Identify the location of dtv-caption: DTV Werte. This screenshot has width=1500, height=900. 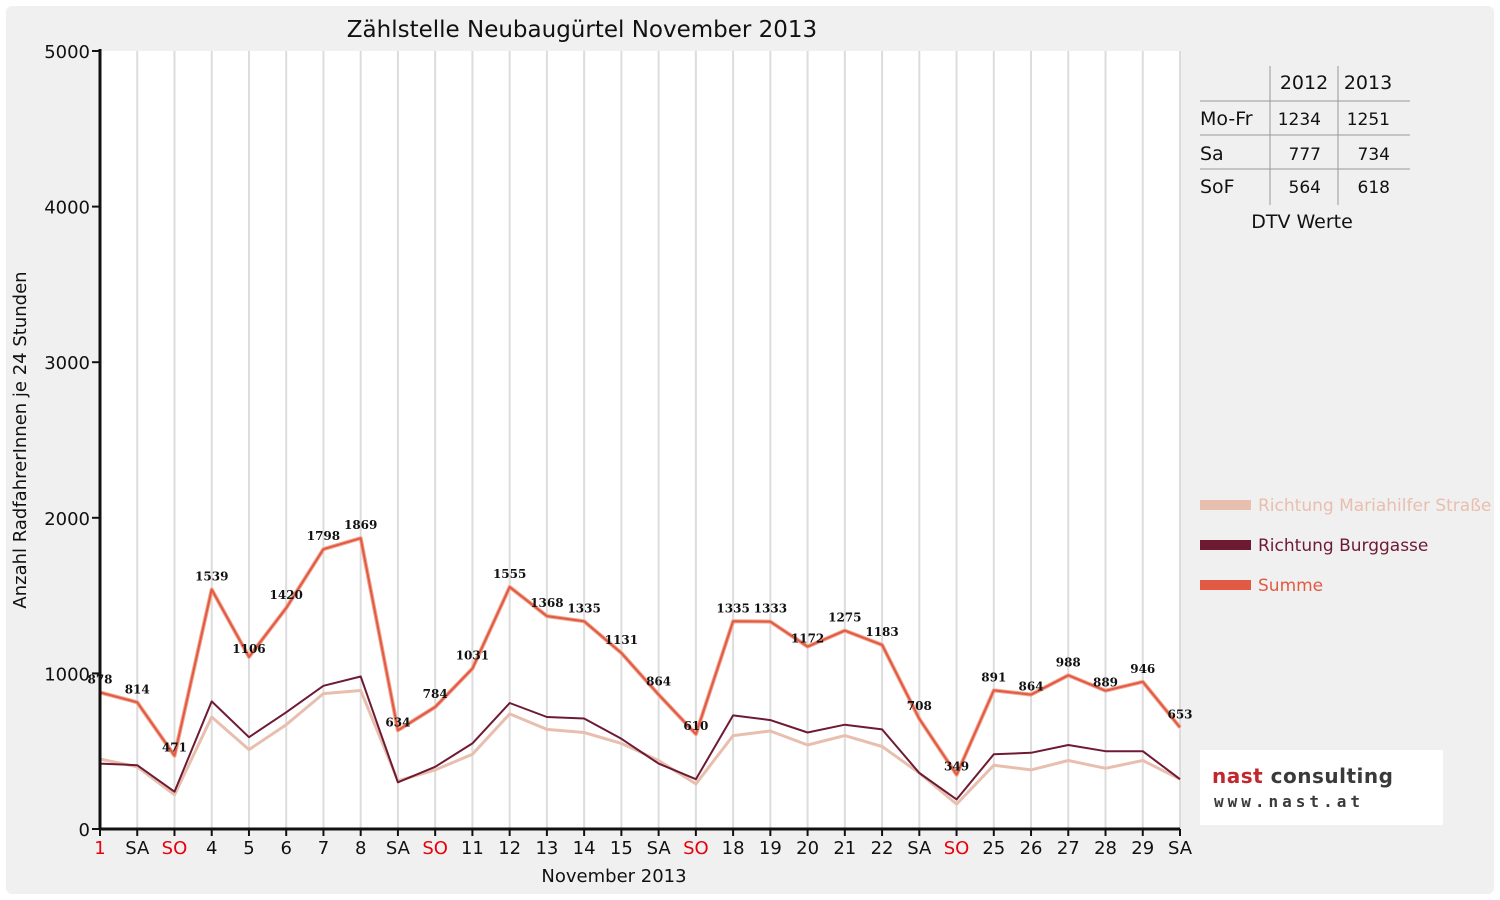
(1302, 222).